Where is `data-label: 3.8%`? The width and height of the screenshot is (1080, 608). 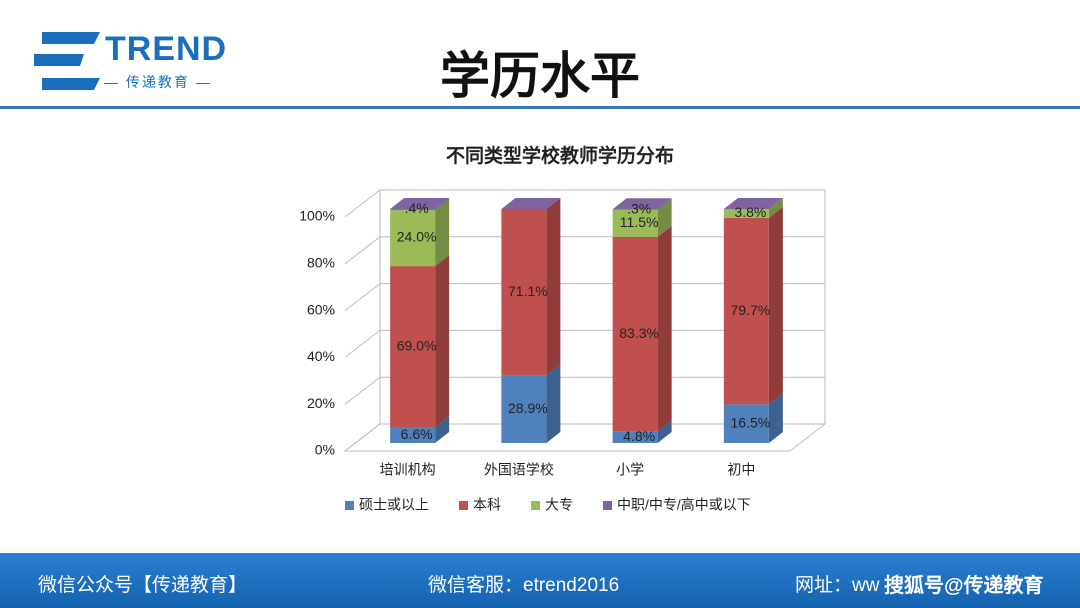 data-label: 3.8% is located at coordinates (750, 212).